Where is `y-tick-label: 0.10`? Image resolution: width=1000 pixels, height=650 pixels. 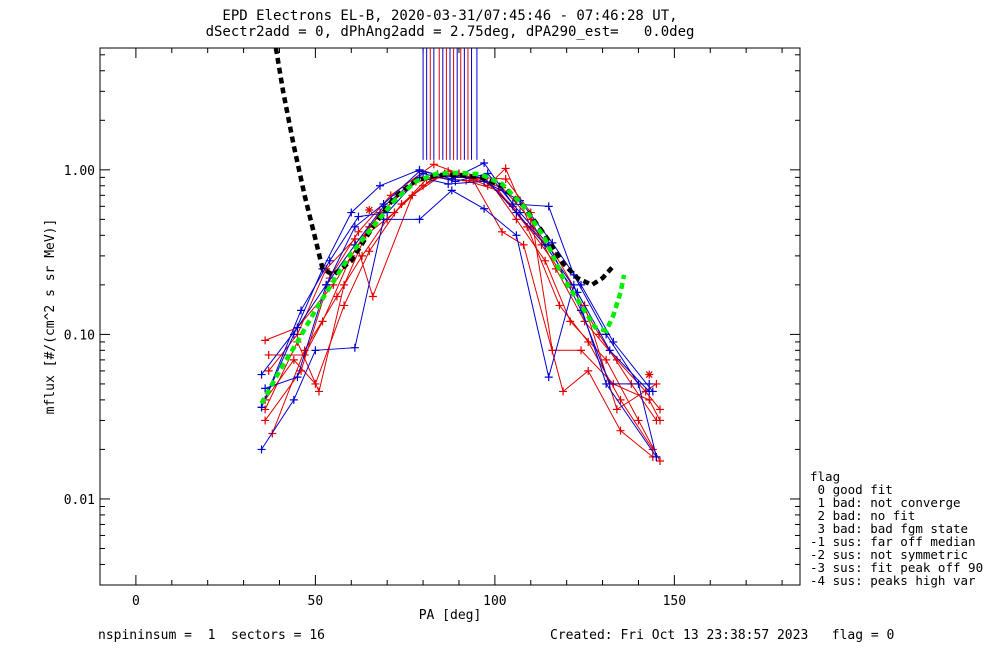
y-tick-label: 0.10 is located at coordinates (79, 335).